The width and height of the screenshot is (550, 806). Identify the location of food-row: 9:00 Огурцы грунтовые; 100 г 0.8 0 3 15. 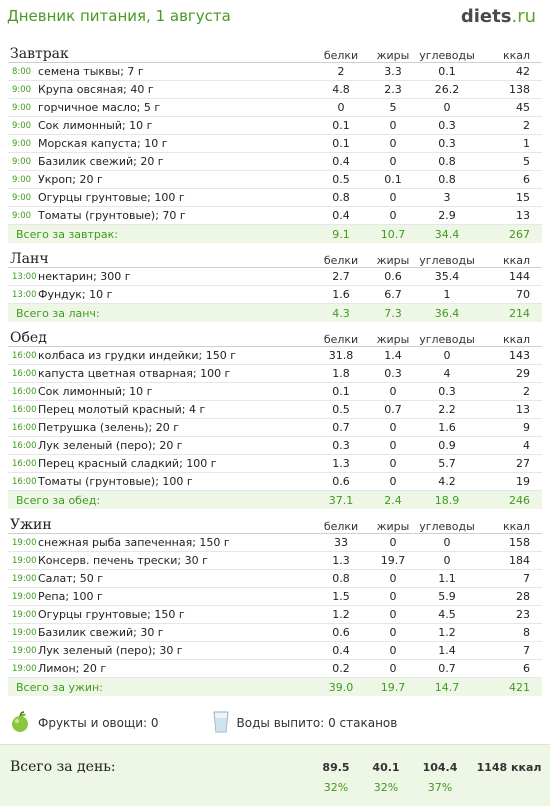
(275, 198).